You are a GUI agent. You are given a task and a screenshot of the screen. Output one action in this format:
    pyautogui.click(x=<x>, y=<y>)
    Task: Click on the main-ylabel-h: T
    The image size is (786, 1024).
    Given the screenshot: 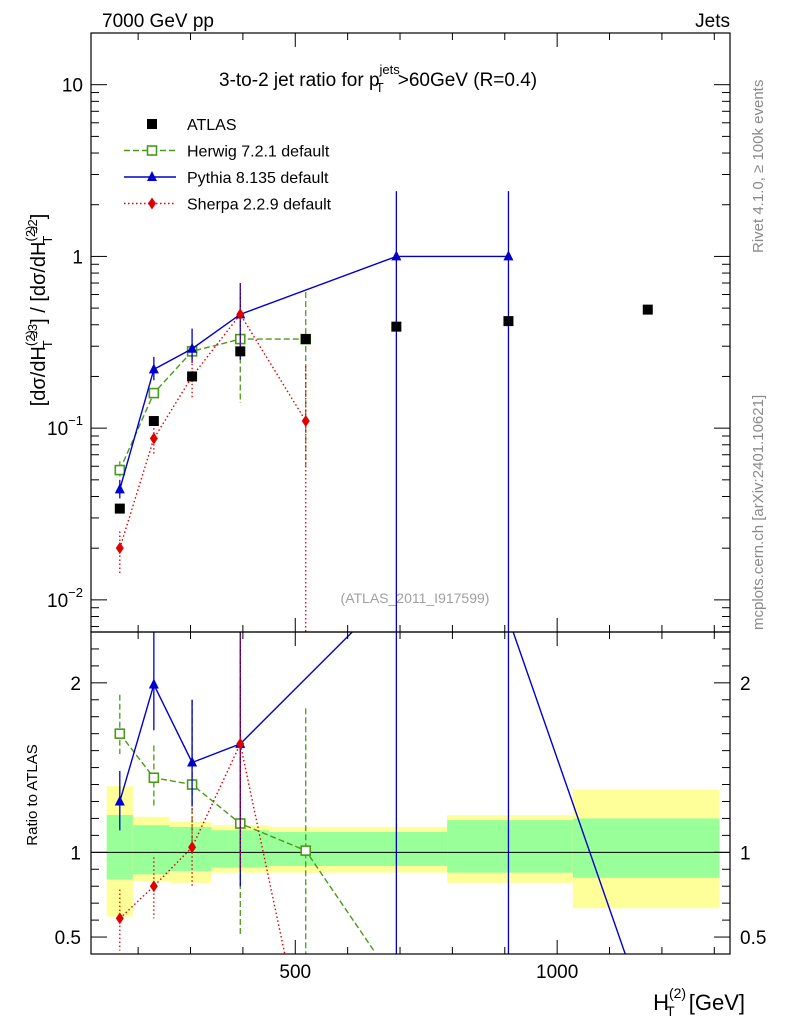 What is the action you would take?
    pyautogui.click(x=47, y=240)
    